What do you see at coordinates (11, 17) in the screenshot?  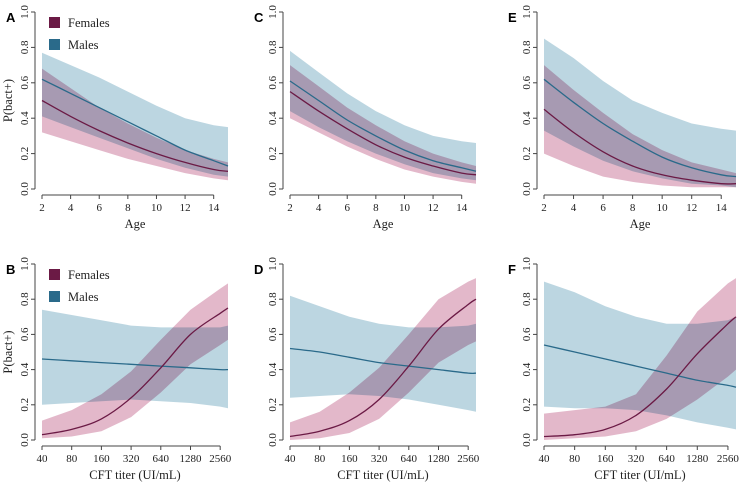 I see `panel-letter: A` at bounding box center [11, 17].